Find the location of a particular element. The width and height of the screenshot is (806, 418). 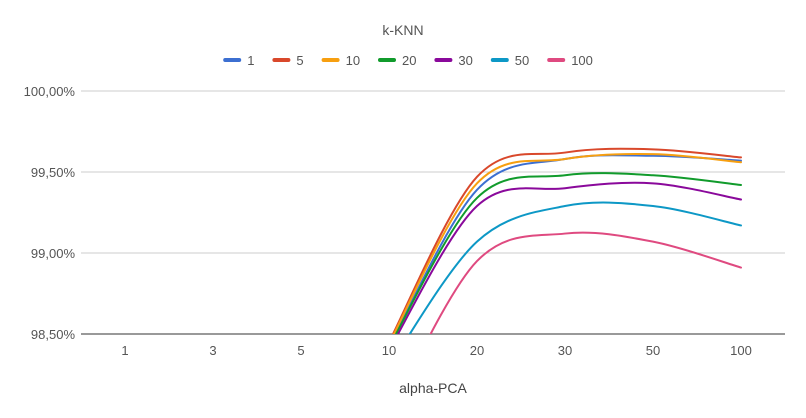

y-tick-label: 99,00% is located at coordinates (53, 253).